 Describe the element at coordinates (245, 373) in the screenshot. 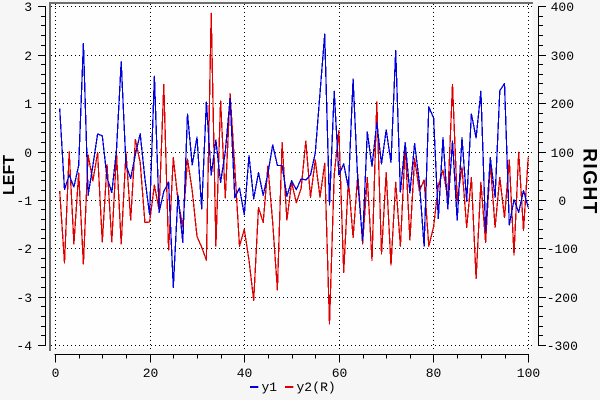

I see `svg-text: 40` at that location.